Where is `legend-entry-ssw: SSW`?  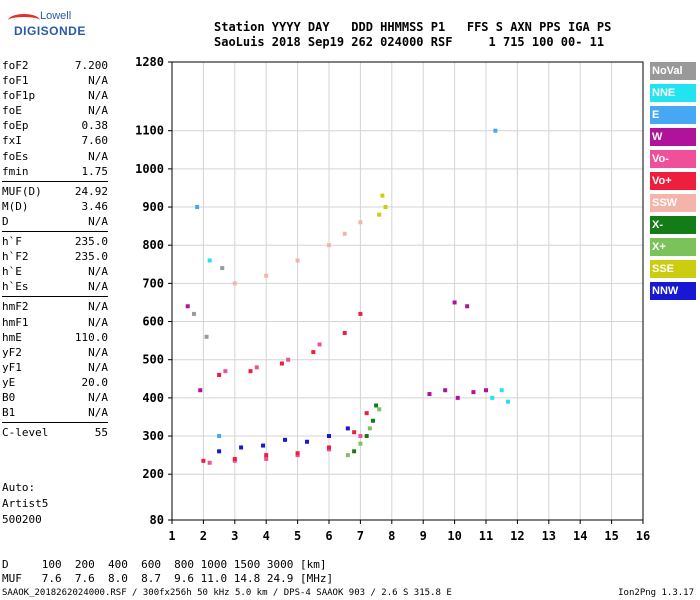 legend-entry-ssw: SSW is located at coordinates (673, 203).